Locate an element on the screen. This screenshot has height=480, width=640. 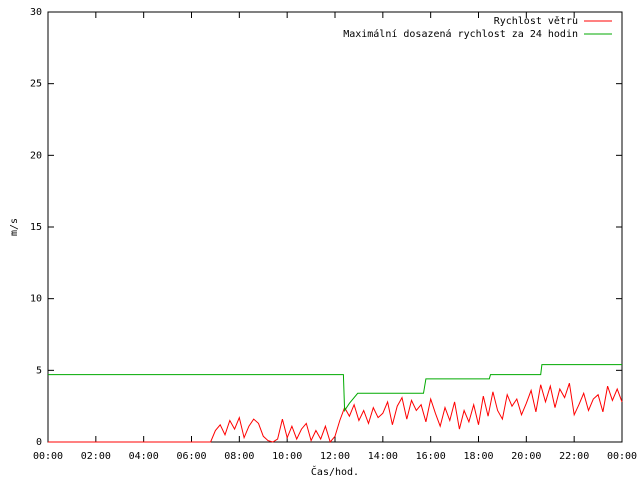
x-tick-label: 10:00 is located at coordinates (287, 456).